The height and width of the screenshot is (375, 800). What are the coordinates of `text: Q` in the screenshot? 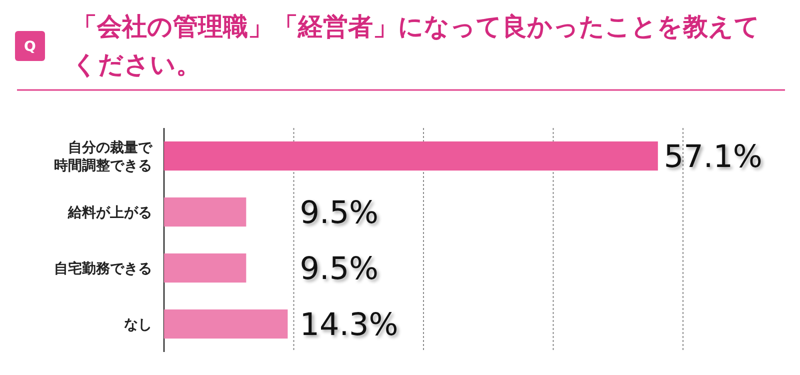 It's located at (30, 47).